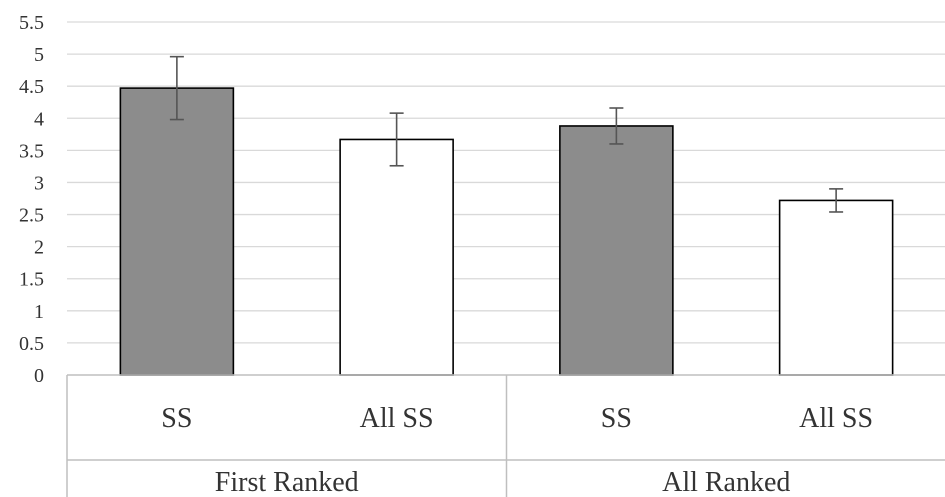  Describe the element at coordinates (726, 482) in the screenshot. I see `x-group-label: All Ranked` at that location.